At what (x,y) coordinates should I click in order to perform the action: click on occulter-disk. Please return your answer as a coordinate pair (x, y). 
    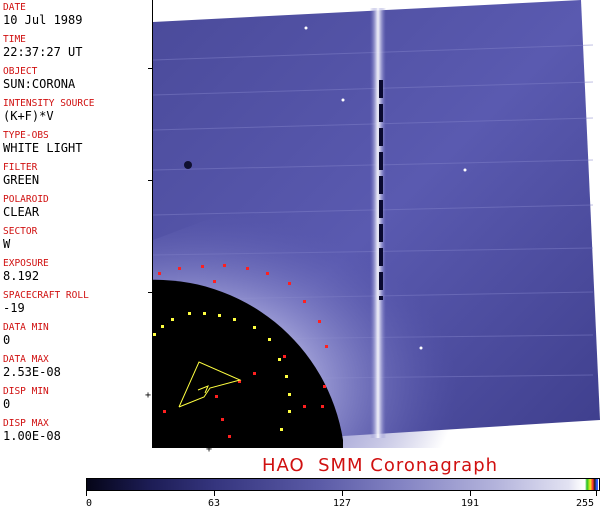
    Looking at the image, I should click on (244, 363).